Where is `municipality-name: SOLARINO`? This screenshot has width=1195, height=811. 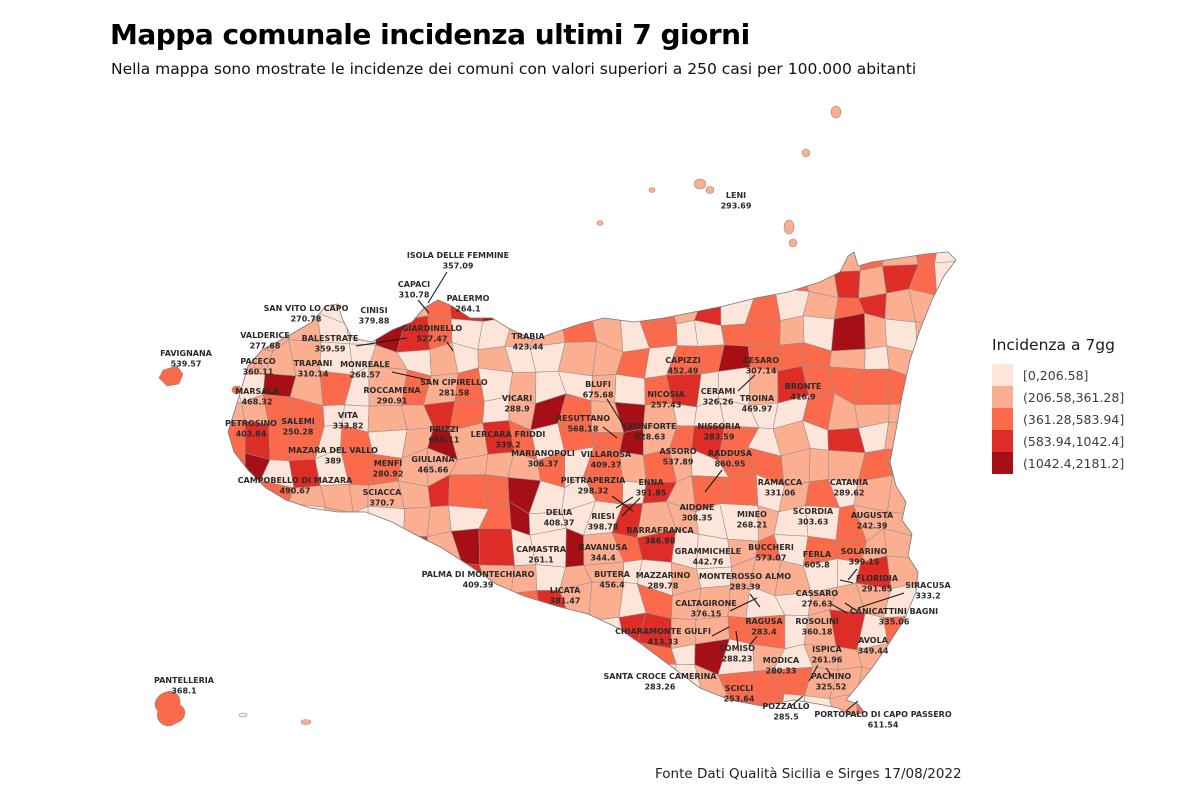 municipality-name: SOLARINO is located at coordinates (864, 551).